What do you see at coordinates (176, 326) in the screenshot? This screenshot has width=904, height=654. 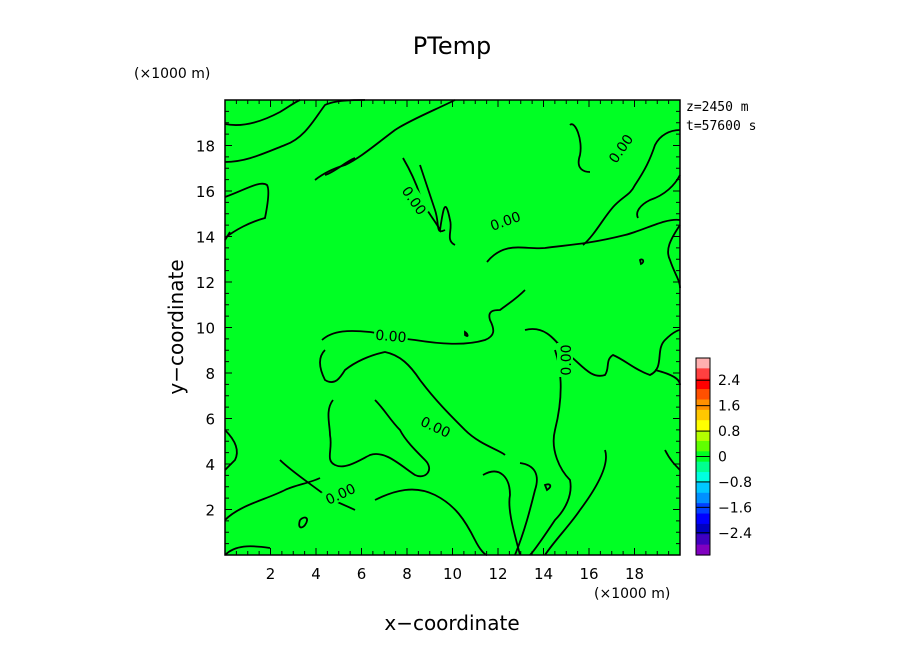 I see `y-axis-title: y−coordinate` at bounding box center [176, 326].